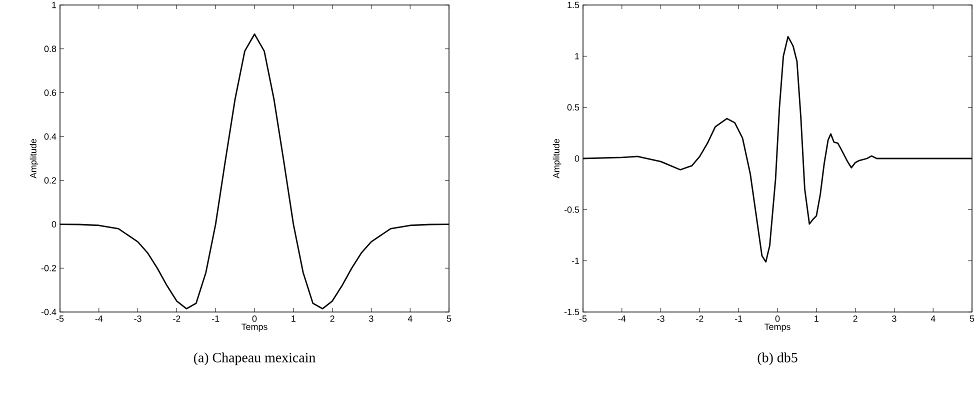 The width and height of the screenshot is (976, 407). I want to click on y-tick-label: 0.4, so click(50, 136).